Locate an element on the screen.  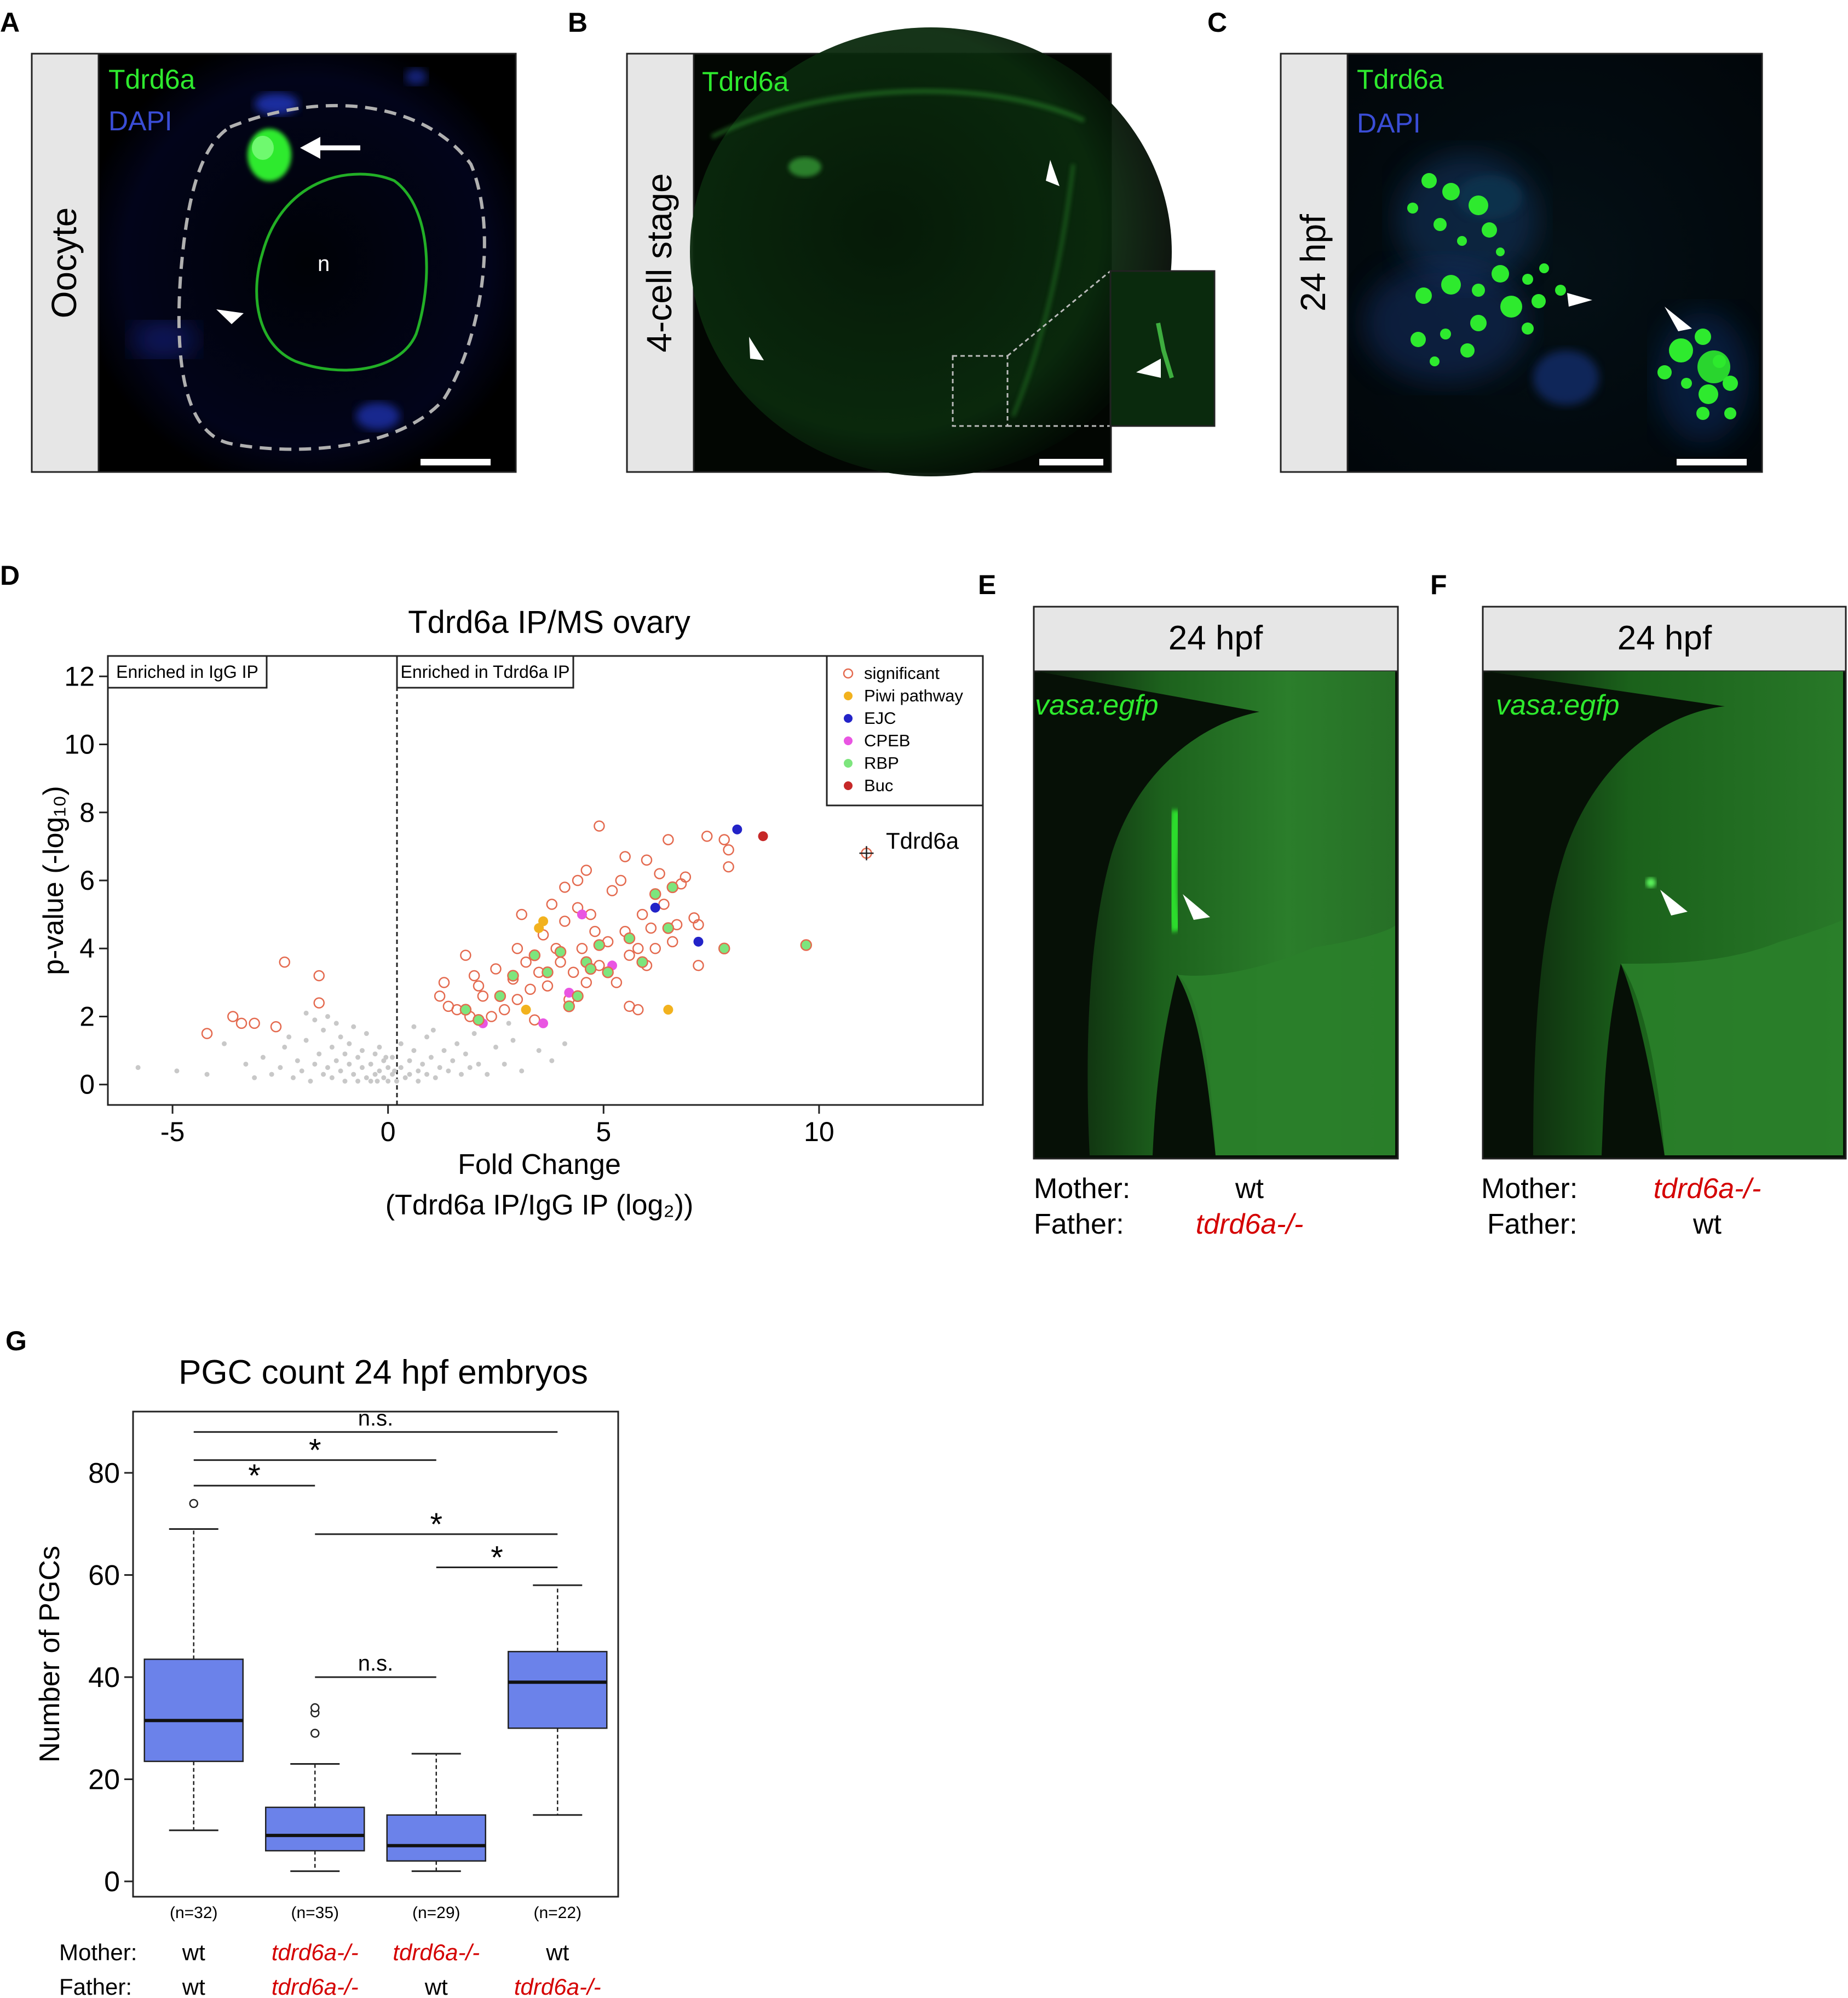
group-mother-genotype: tdrd6a-/- is located at coordinates (437, 1952).